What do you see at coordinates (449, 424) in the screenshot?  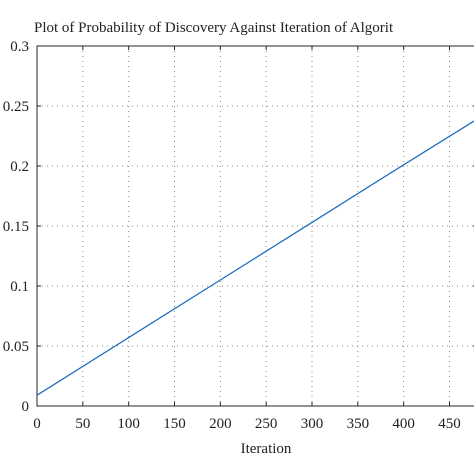 I see `x-tick-label: 450` at bounding box center [449, 424].